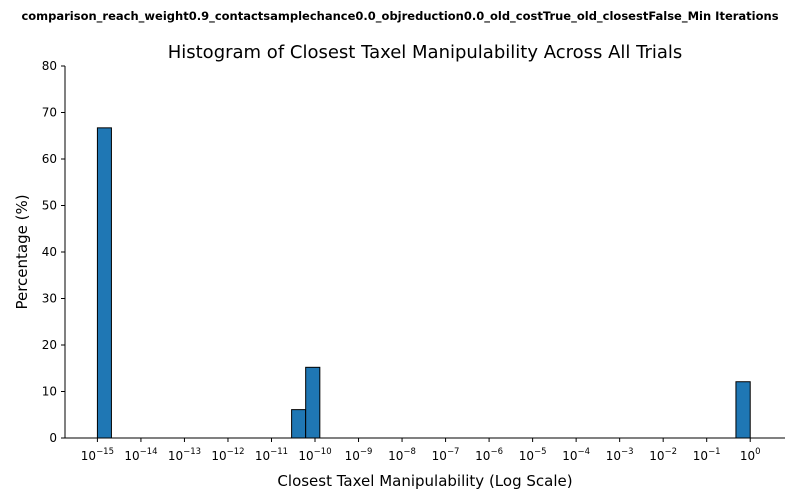 The image size is (800, 500). What do you see at coordinates (49, 66) in the screenshot?
I see `y-tick-label: 80` at bounding box center [49, 66].